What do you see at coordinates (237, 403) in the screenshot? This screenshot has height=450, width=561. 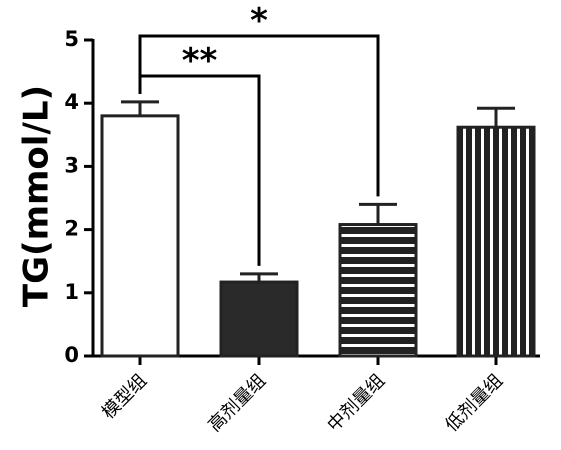 I see `x-tick-label: 高剂量组` at bounding box center [237, 403].